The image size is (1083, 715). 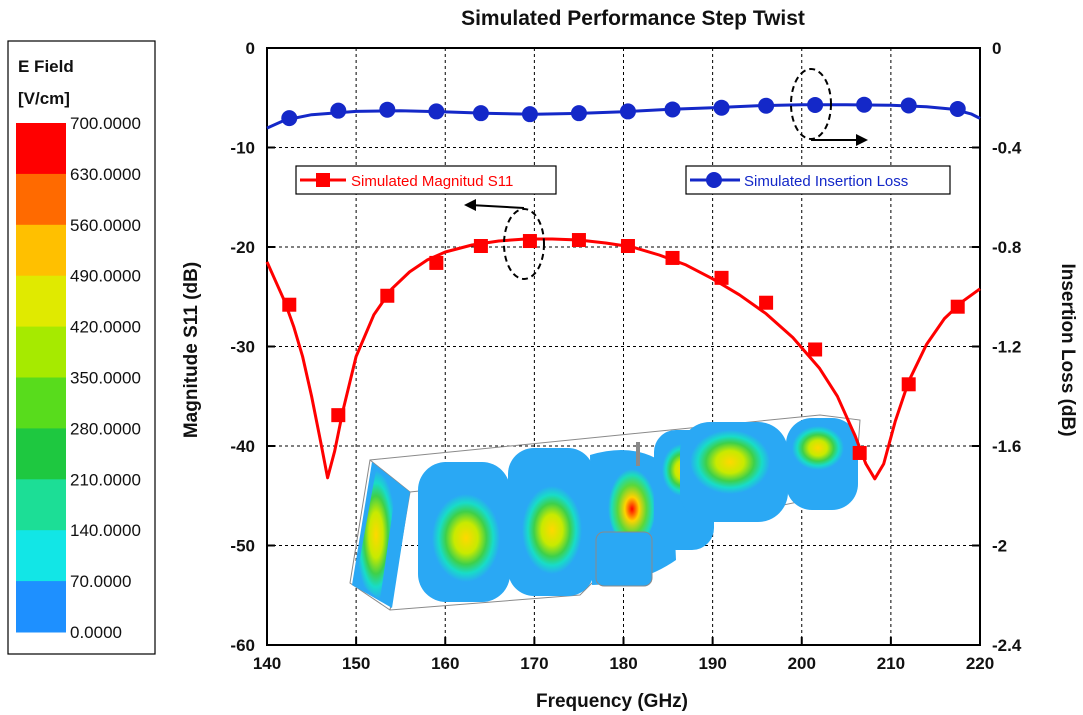 I want to click on series-insertion-loss, so click(x=623, y=113).